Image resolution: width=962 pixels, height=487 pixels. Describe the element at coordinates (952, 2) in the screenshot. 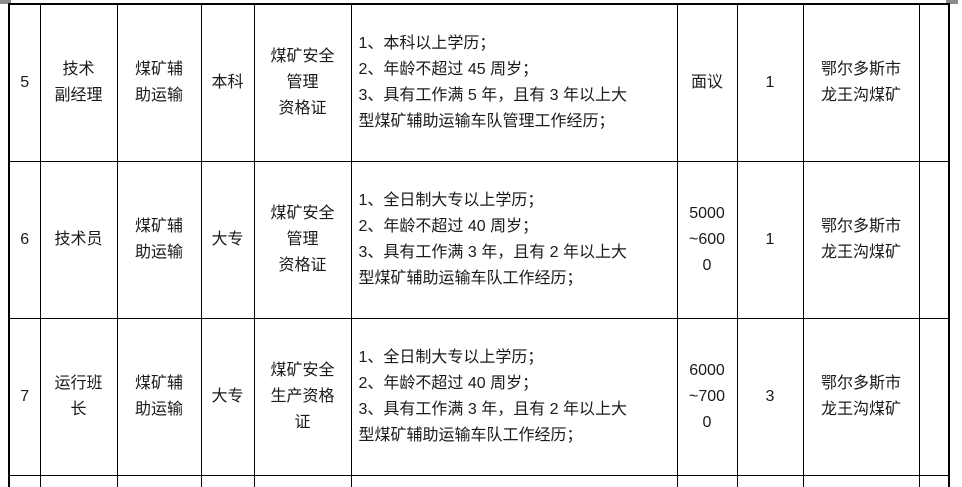

I see `page-edge-mark-right` at that location.